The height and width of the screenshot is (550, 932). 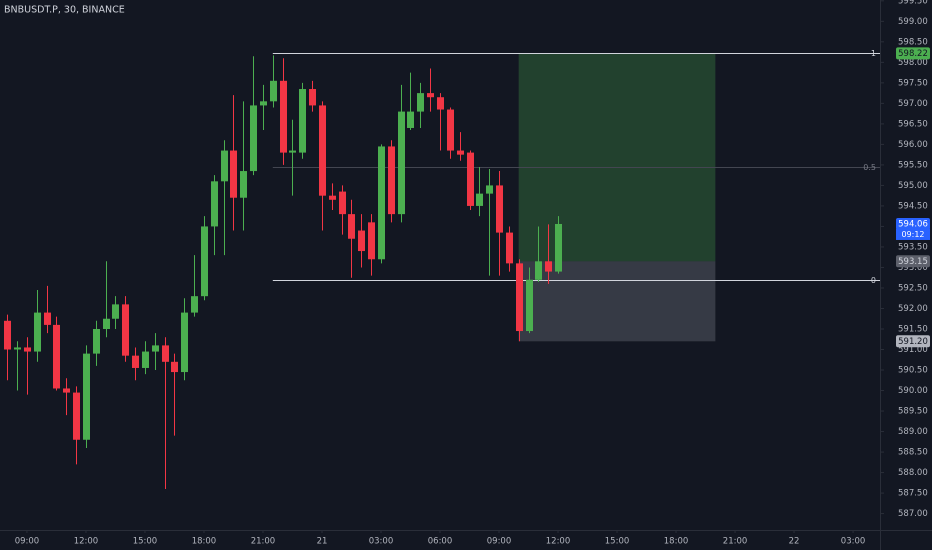 I want to click on last-price-label-bg, so click(x=913, y=223).